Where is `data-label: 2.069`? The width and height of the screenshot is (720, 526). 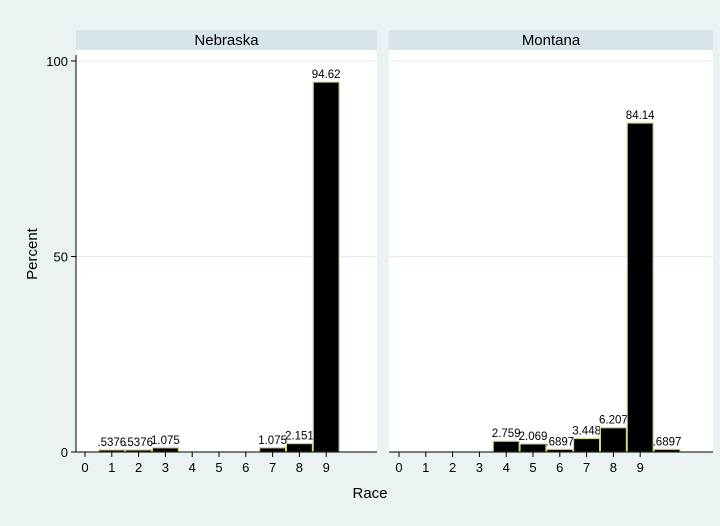
data-label: 2.069 is located at coordinates (533, 437).